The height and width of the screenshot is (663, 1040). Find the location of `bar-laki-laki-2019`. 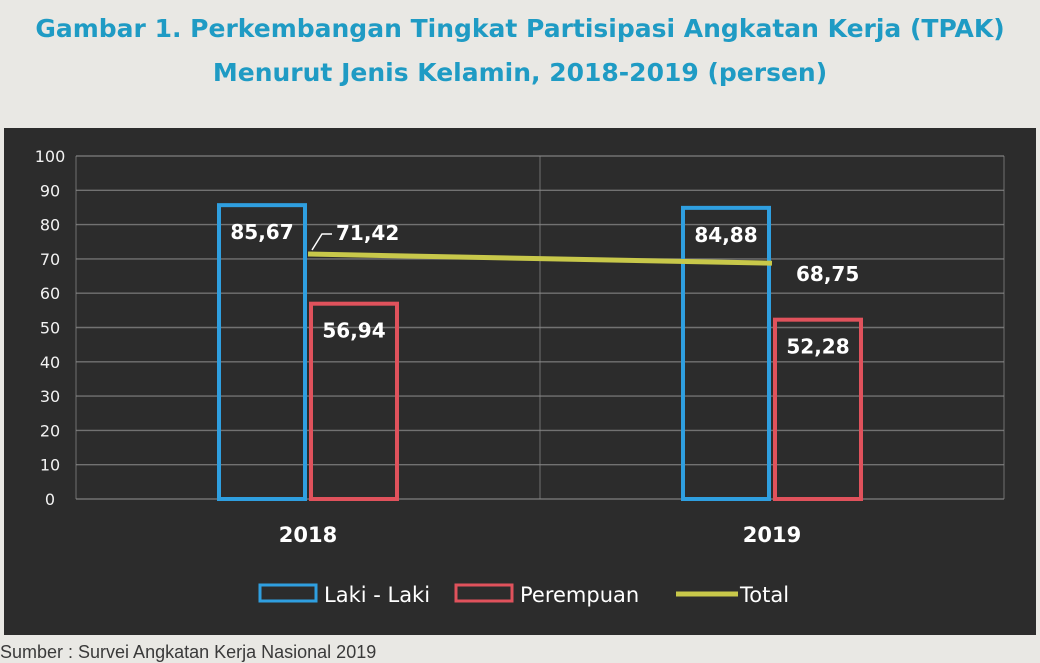

bar-laki-laki-2019 is located at coordinates (726, 353).